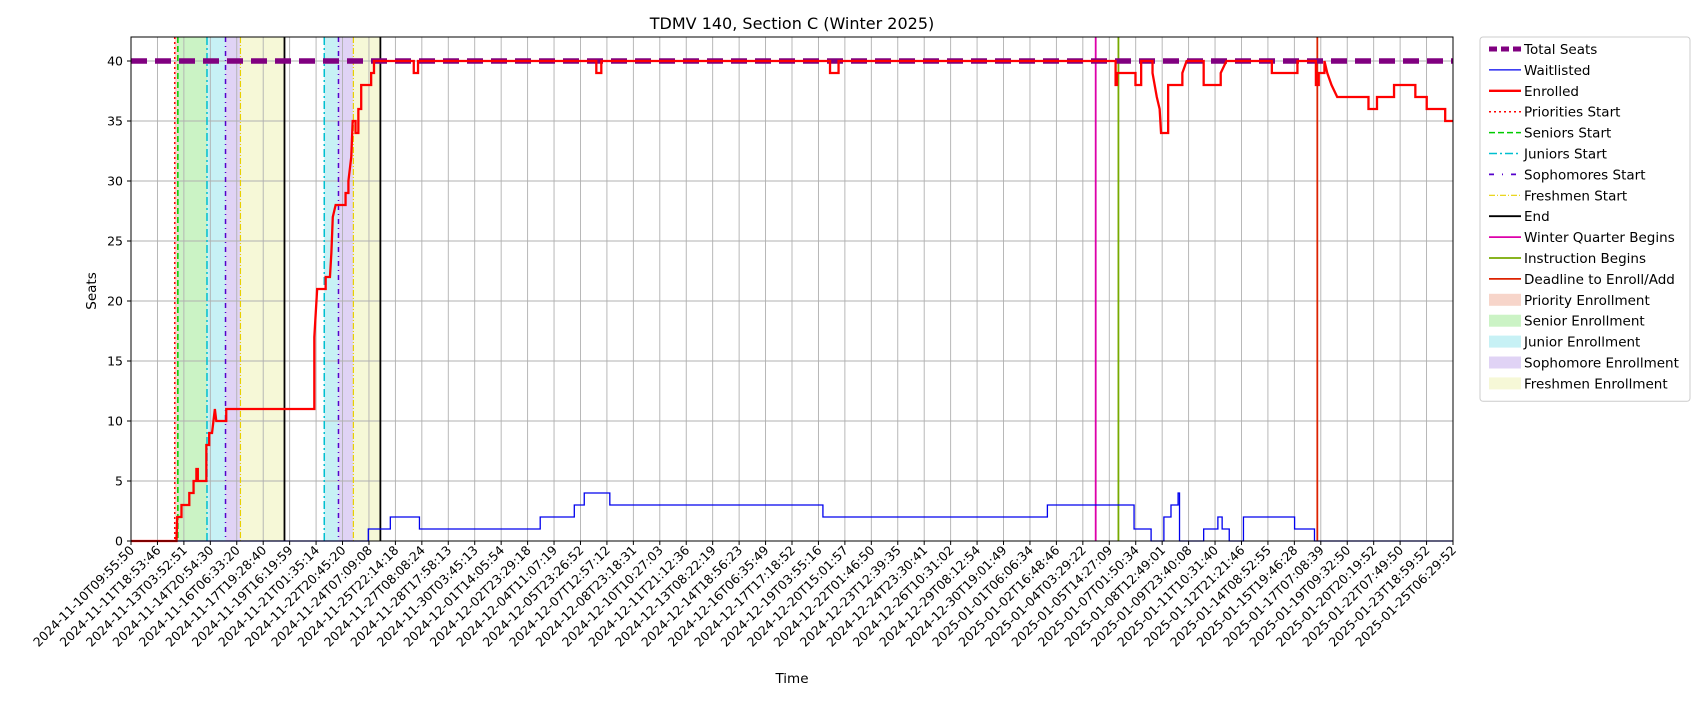  I want to click on shaded-region-senior-enrollment, so click(192, 289).